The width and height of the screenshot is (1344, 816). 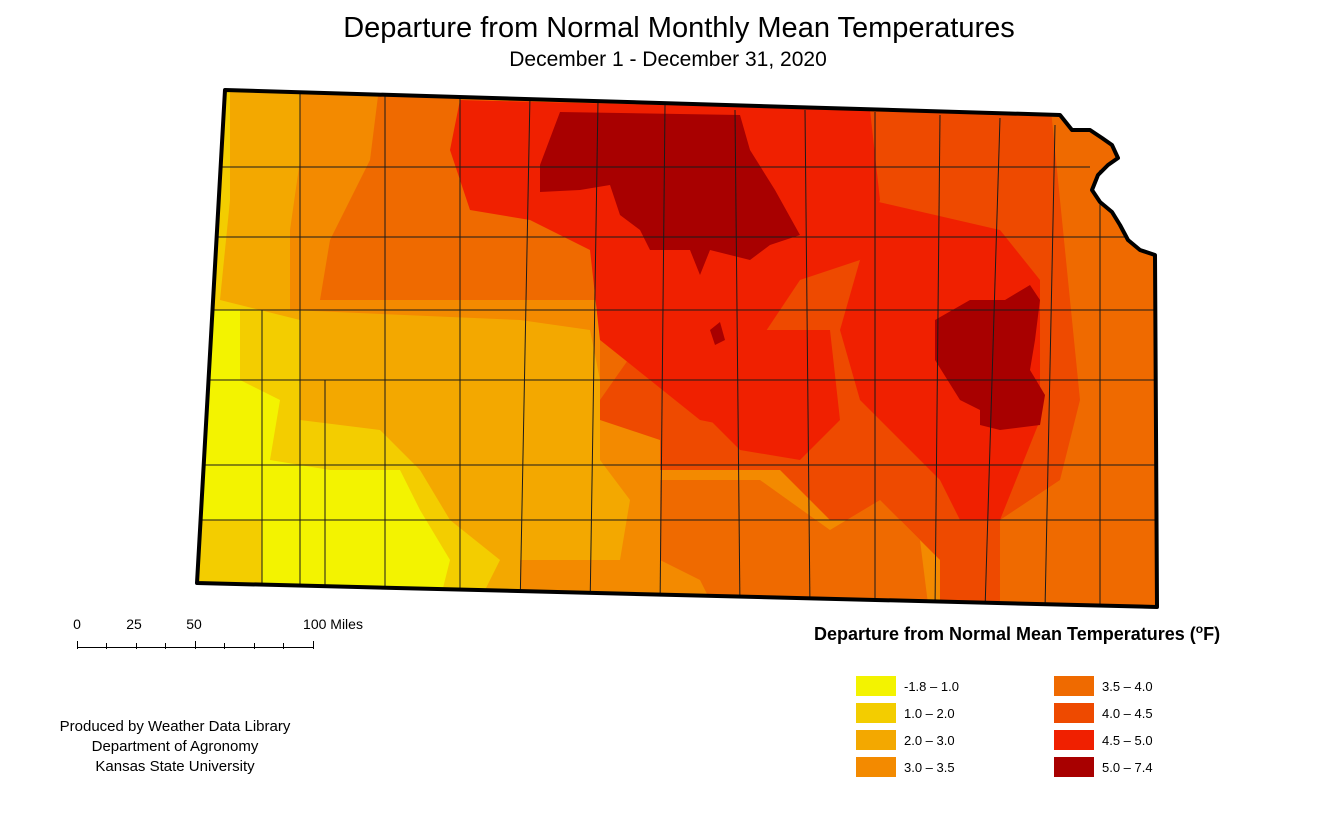 What do you see at coordinates (175, 766) in the screenshot?
I see `credit-line: Kansas State University` at bounding box center [175, 766].